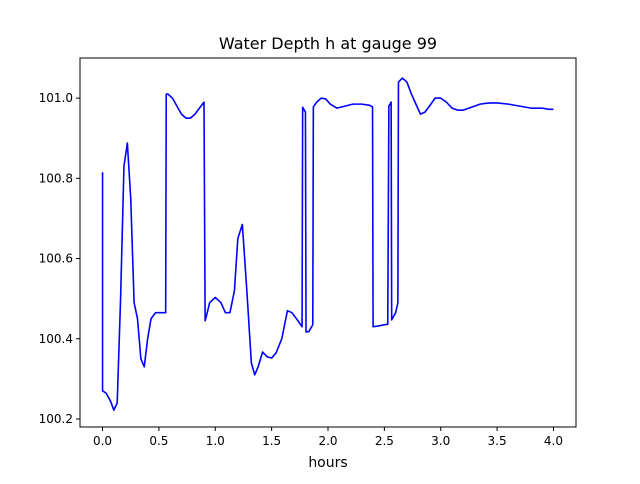 The height and width of the screenshot is (484, 640). I want to click on x-tick-label: 0.0, so click(102, 441).